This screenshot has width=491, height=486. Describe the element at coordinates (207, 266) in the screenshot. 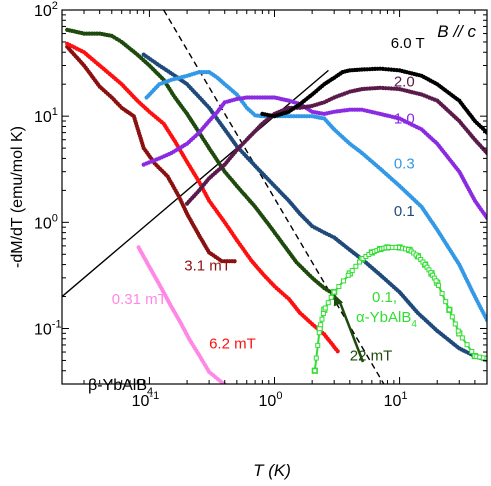

I see `series-label-3-1-mt: 3.1 mT` at that location.